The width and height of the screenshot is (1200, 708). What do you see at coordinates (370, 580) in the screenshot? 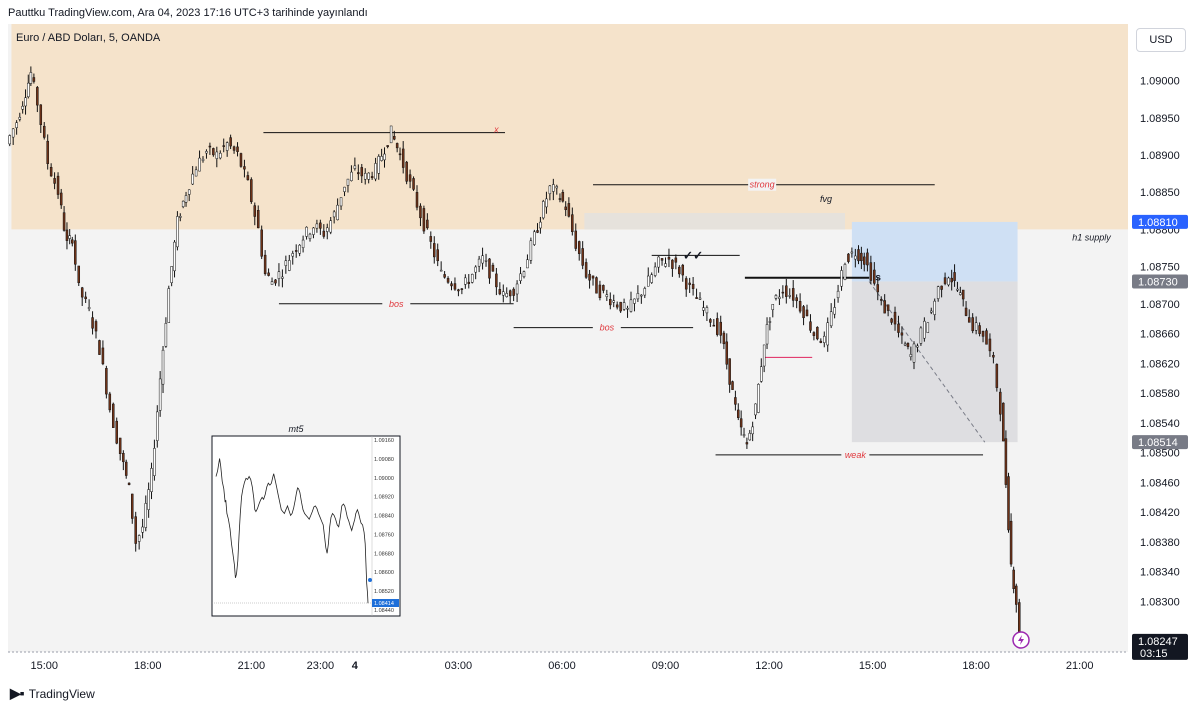
I see `mt5-dot` at bounding box center [370, 580].